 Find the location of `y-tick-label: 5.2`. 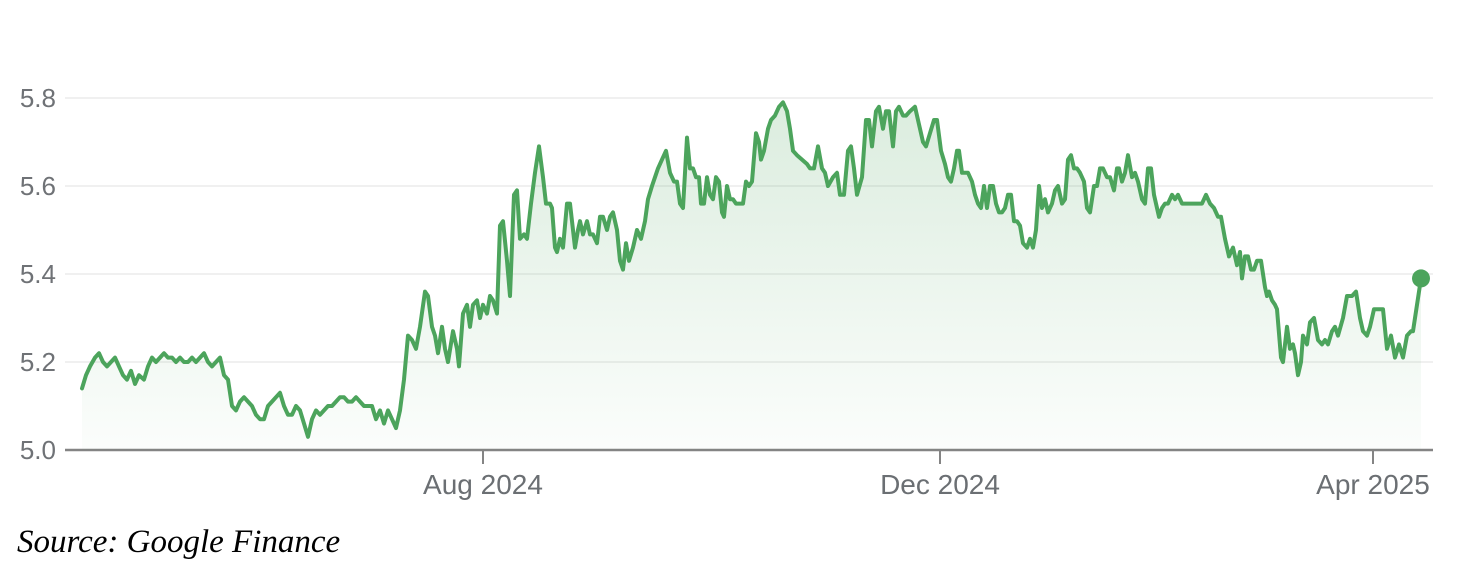

y-tick-label: 5.2 is located at coordinates (38, 362).